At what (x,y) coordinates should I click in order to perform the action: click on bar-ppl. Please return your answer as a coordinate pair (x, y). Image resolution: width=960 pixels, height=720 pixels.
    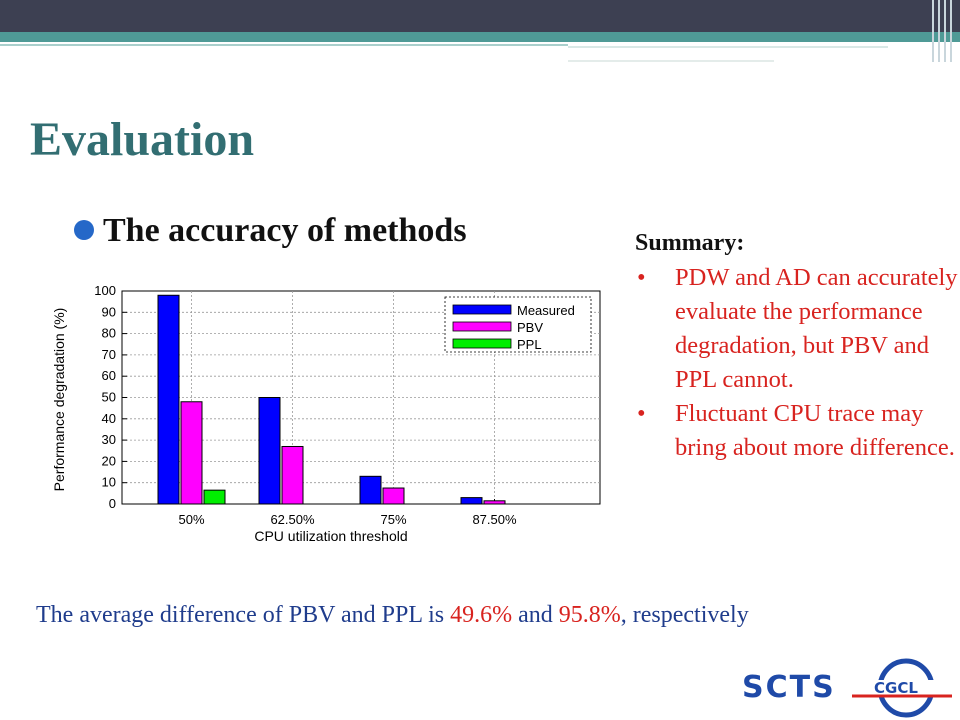
    Looking at the image, I should click on (214, 497).